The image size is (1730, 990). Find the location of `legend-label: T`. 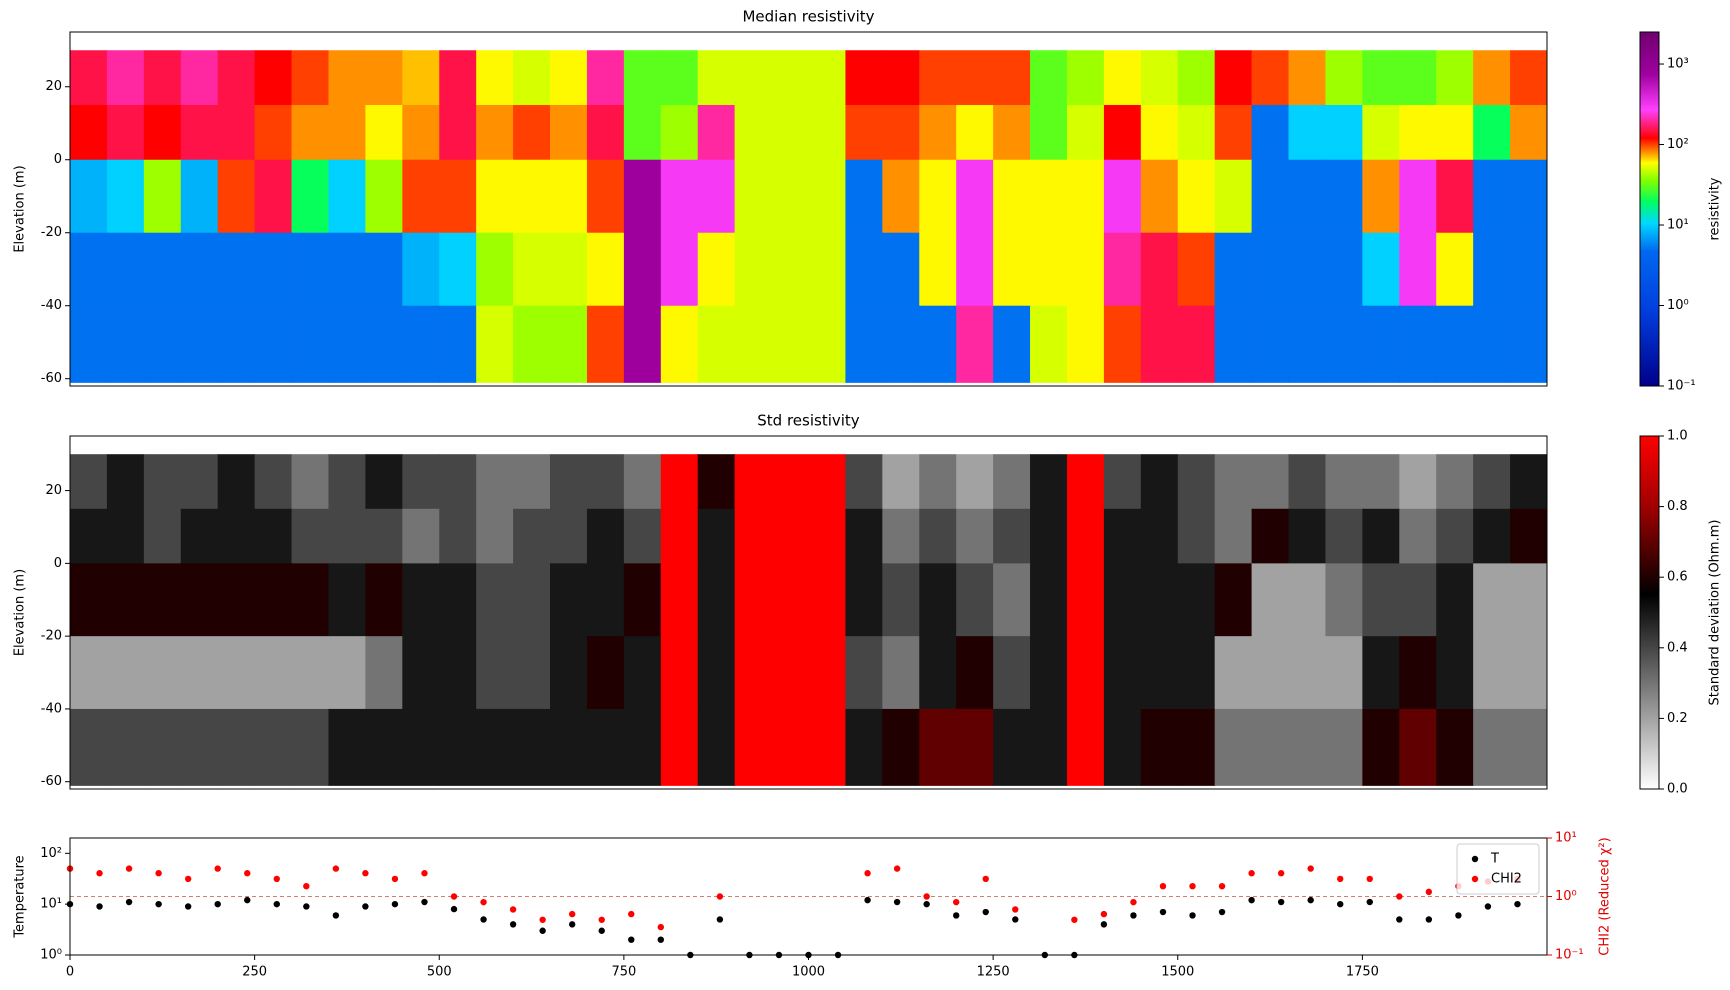

legend-label: T is located at coordinates (1494, 859).